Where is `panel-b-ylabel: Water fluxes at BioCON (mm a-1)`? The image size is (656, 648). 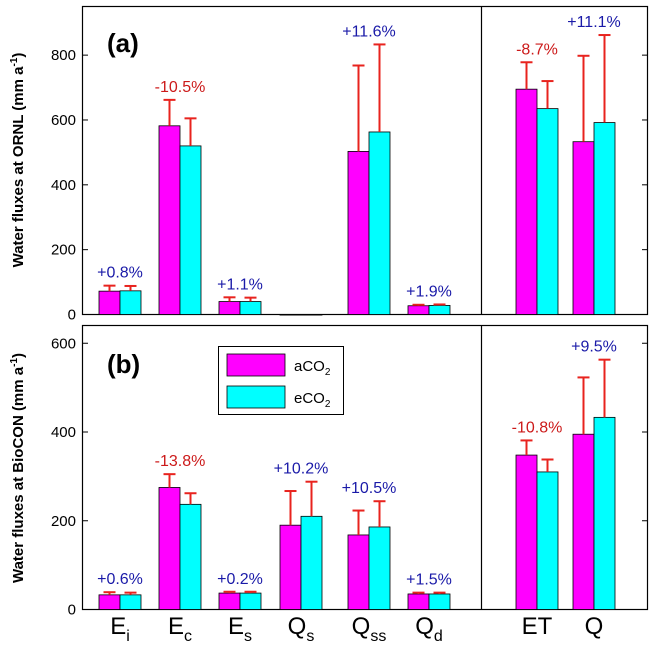
panel-b-ylabel: Water fluxes at BioCON (mm a-1) is located at coordinates (18, 468).